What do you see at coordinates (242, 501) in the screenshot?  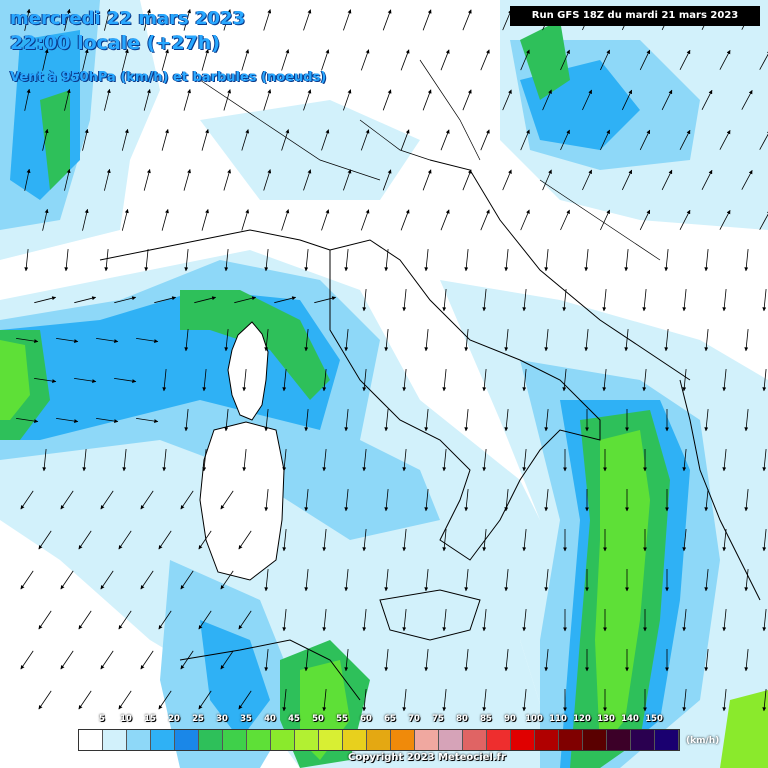 I see `coastline-sardinia` at bounding box center [242, 501].